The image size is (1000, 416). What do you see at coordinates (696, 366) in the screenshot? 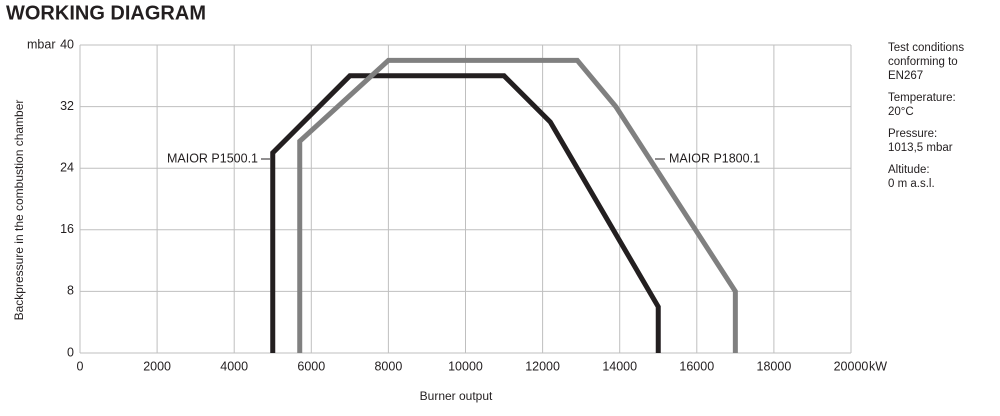
I see `x-tick-label: 16000` at bounding box center [696, 366].